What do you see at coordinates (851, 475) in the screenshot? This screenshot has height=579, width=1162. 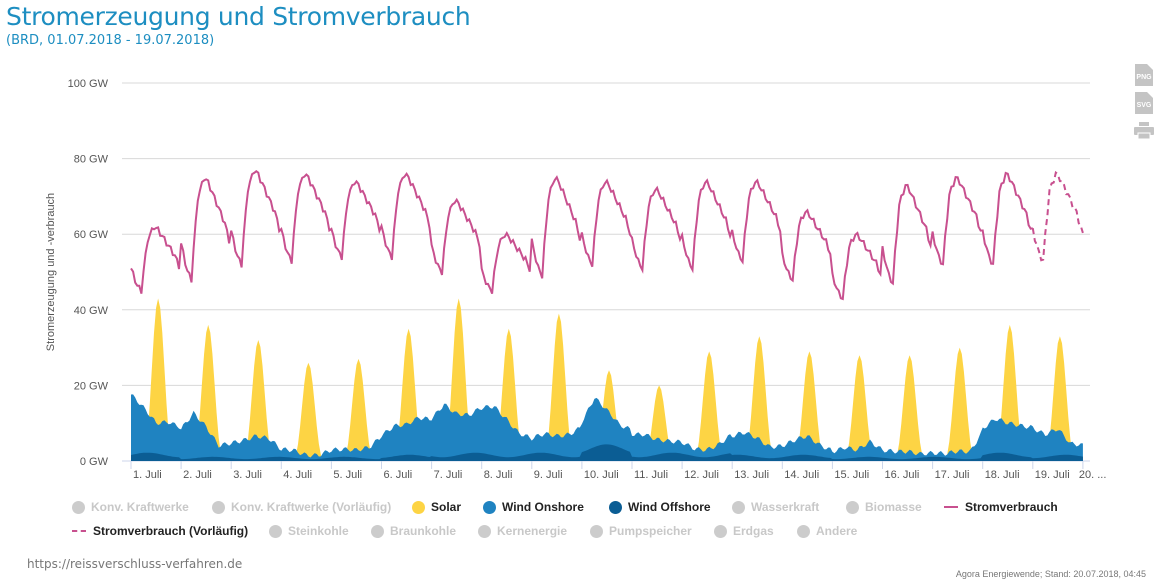 I see `x-tick-label: 15. Juli` at bounding box center [851, 475].